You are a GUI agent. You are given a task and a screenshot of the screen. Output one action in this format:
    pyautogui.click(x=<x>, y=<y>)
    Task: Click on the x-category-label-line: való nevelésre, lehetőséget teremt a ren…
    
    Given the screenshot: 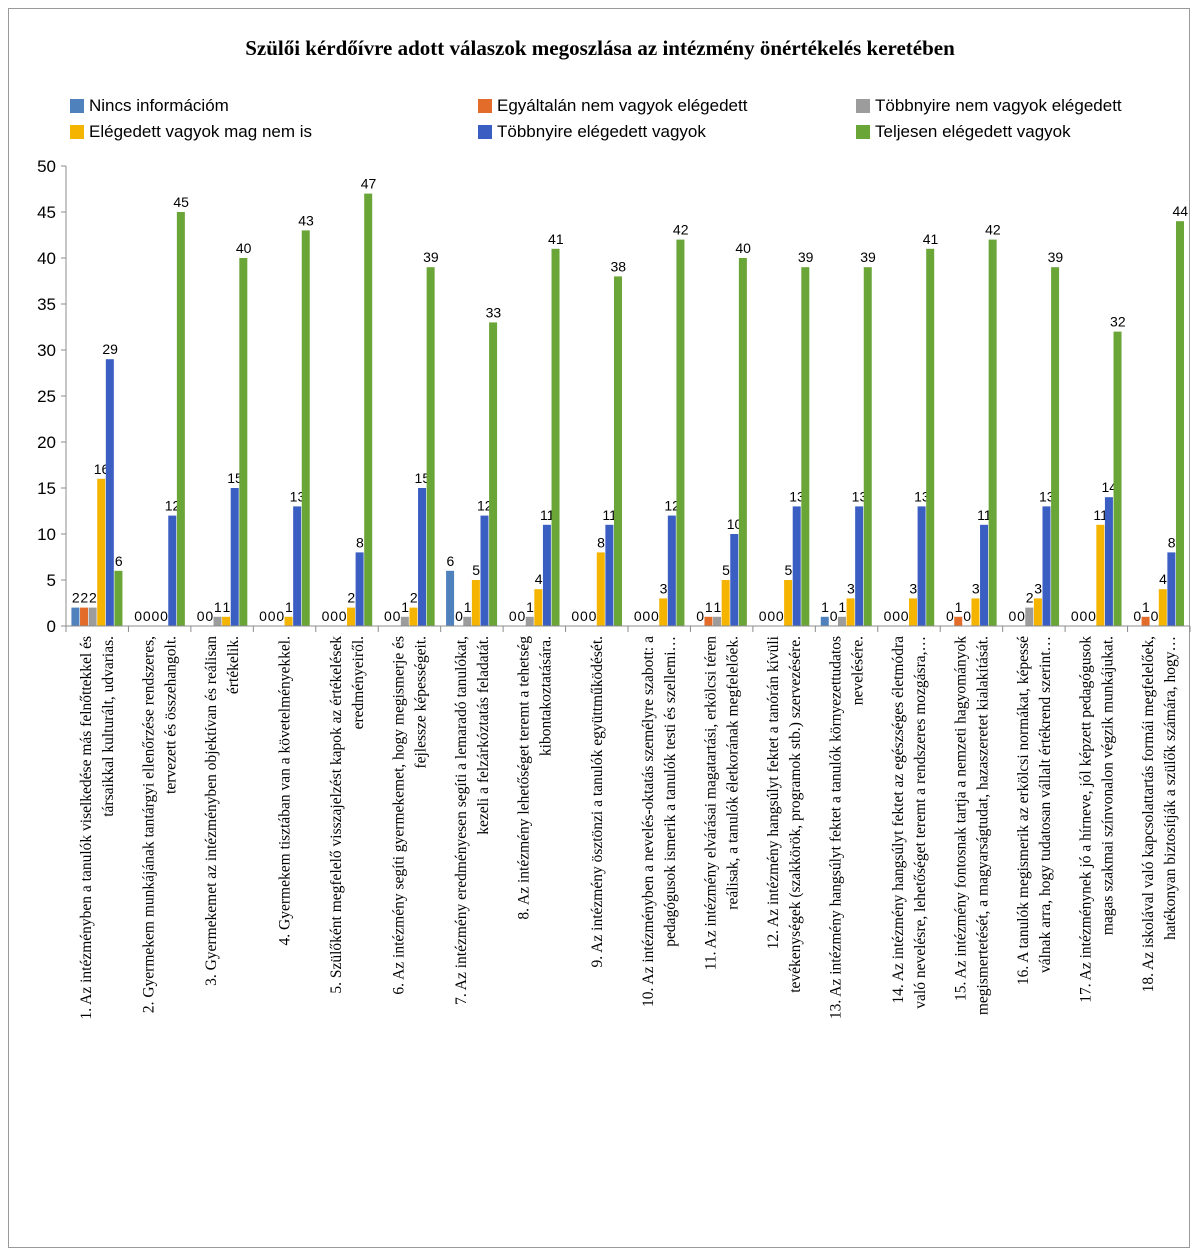 What is the action you would take?
    pyautogui.click(x=920, y=822)
    